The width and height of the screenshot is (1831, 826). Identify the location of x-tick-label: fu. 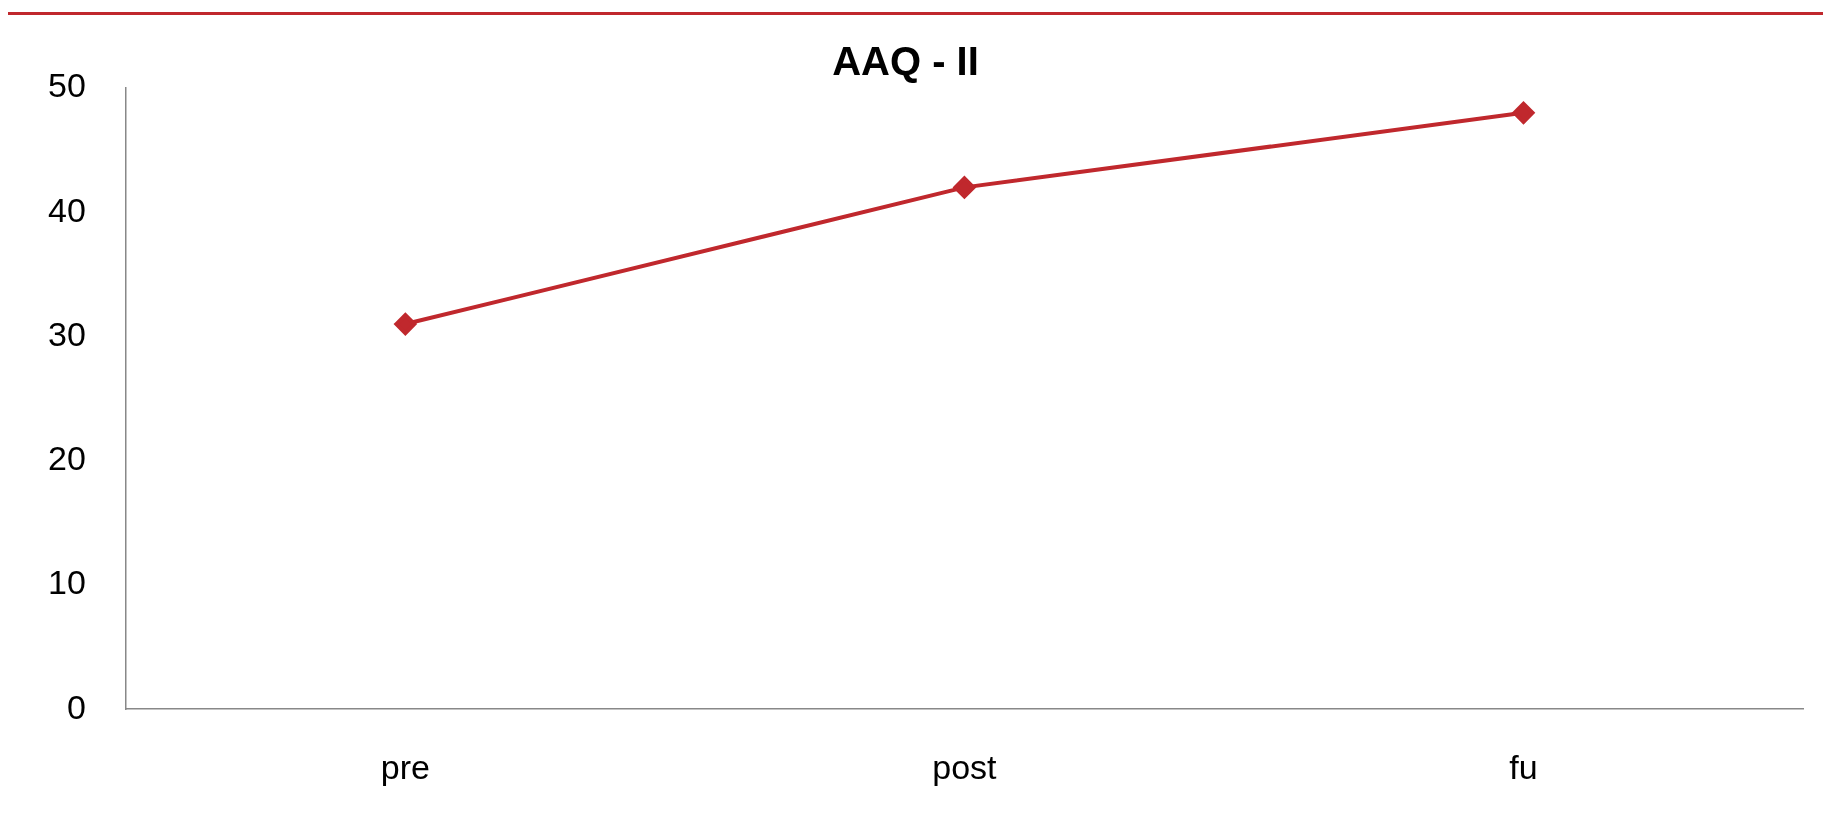
(1523, 766).